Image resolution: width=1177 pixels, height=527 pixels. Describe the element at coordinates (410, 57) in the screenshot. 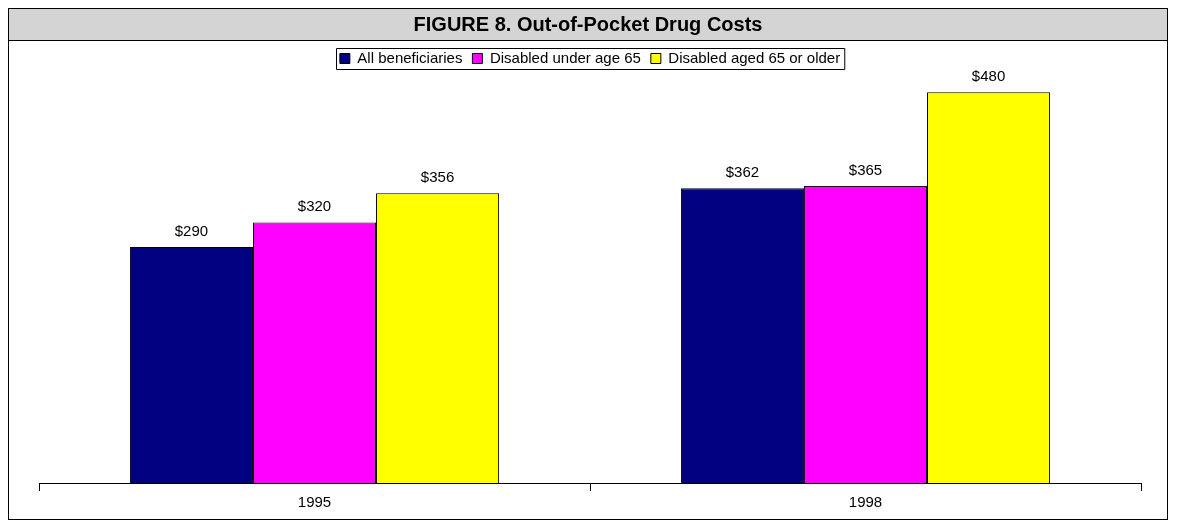

I see `legend-label: All beneficiaries` at that location.